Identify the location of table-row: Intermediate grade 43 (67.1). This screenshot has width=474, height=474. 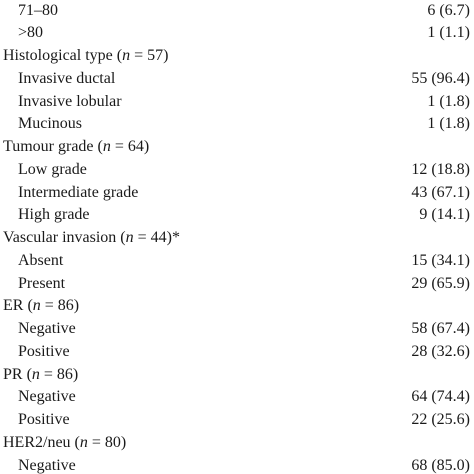
(237, 192).